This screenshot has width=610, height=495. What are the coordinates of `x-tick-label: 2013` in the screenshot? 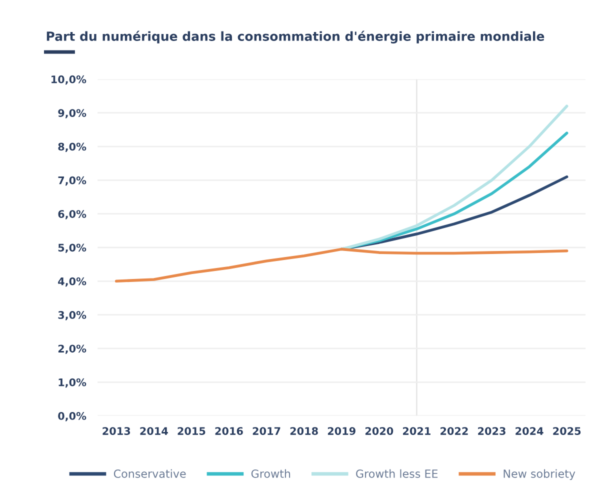 It's located at (116, 431).